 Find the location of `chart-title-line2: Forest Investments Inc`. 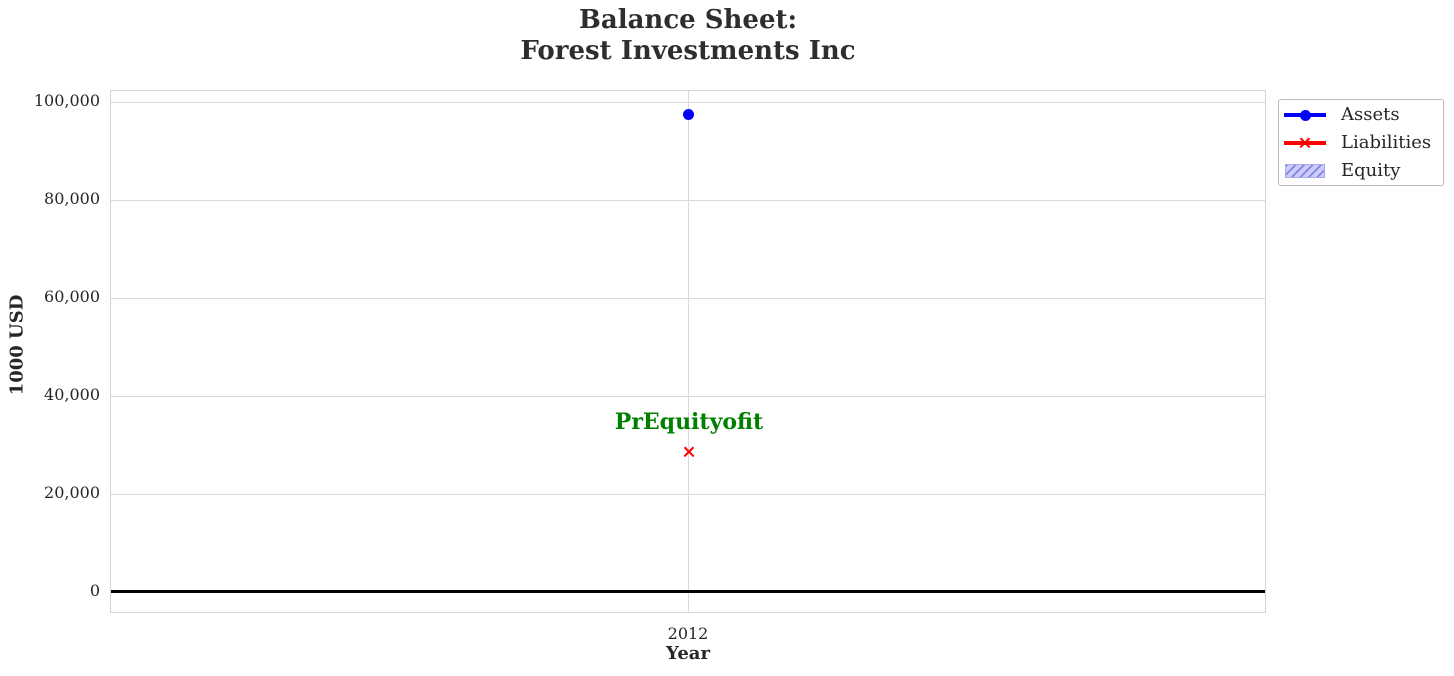

chart-title-line2: Forest Investments Inc is located at coordinates (688, 51).